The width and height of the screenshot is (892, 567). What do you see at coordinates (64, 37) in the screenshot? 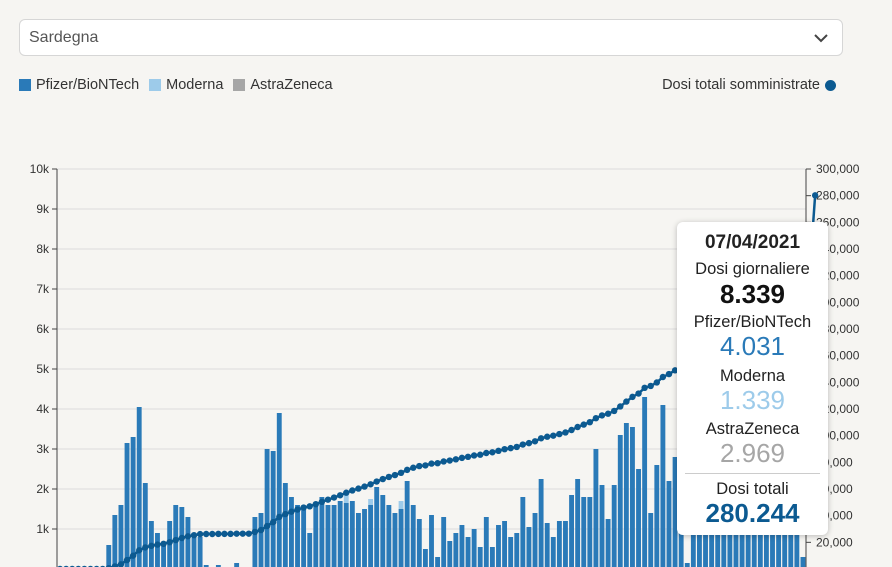
I see `region-select-value: Sardegna` at bounding box center [64, 37].